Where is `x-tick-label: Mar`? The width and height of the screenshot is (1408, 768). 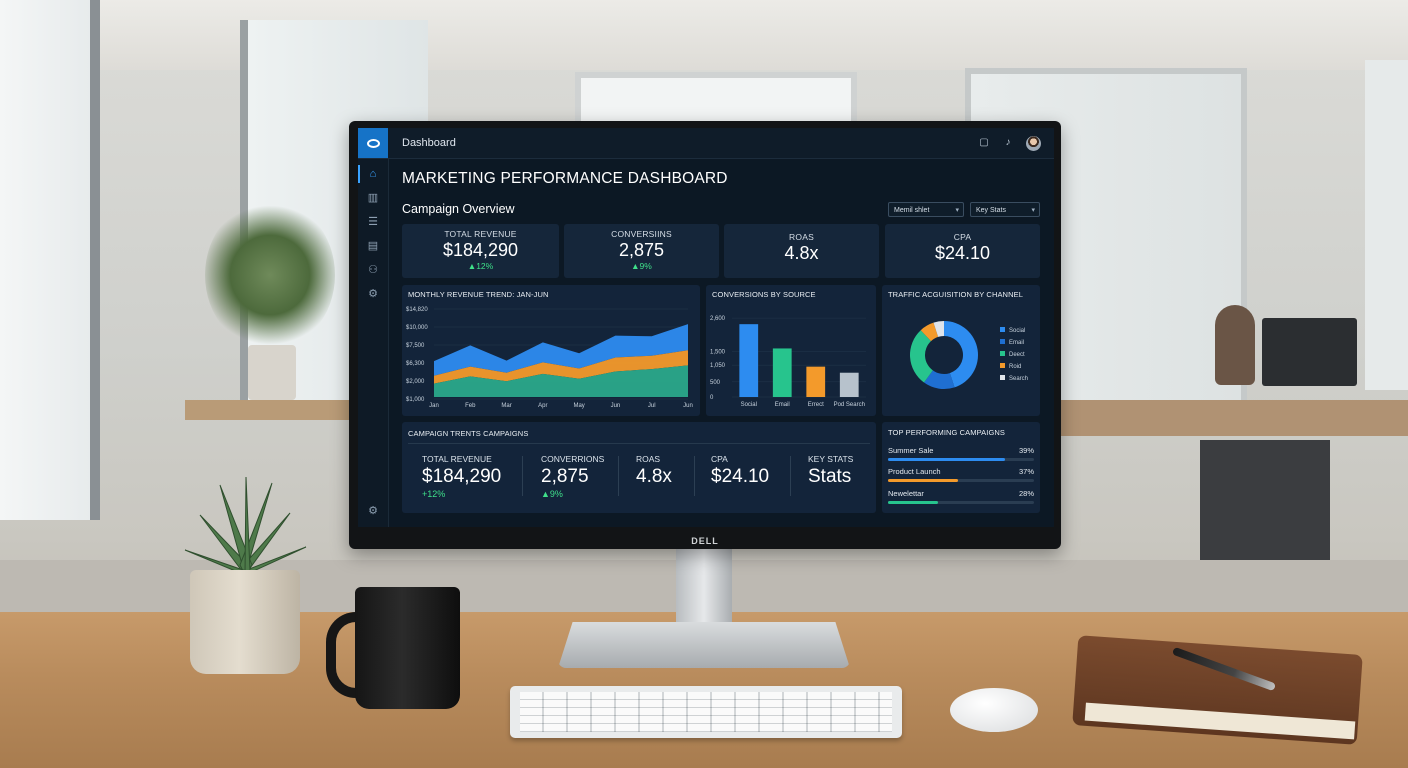
x-tick-label: Mar is located at coordinates (506, 406).